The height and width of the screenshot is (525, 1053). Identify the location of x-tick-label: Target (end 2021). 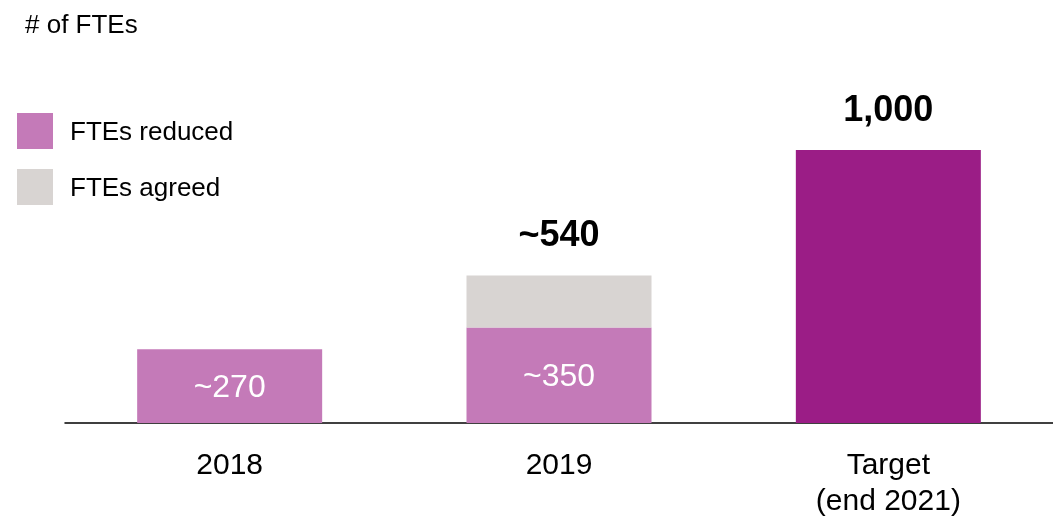
(888, 481).